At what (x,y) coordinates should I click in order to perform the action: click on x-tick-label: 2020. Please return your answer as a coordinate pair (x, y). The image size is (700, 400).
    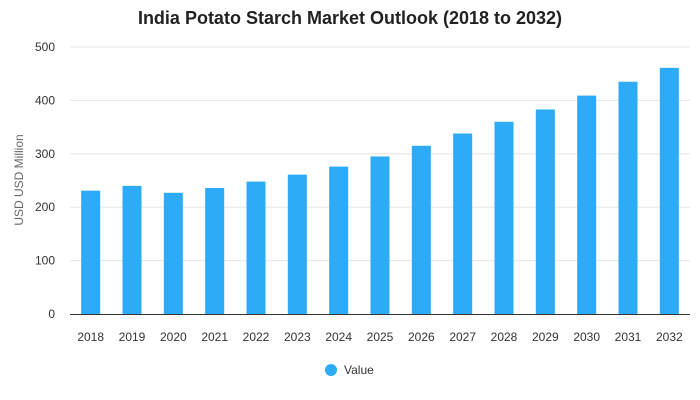
    Looking at the image, I should click on (173, 337).